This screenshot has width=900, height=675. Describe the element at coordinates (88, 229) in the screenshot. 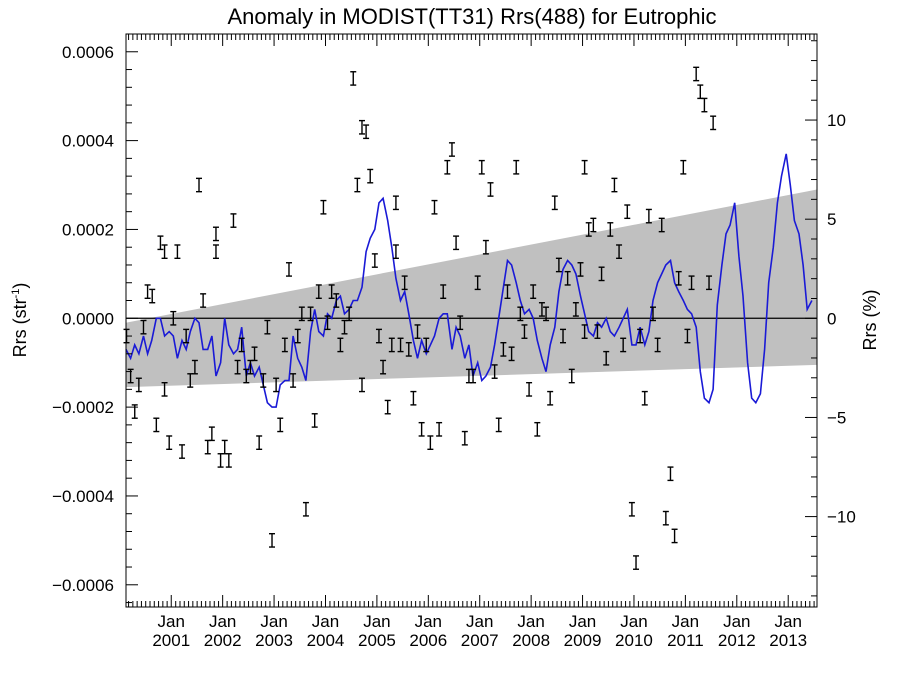

I see `y-tick-label: 0.0002` at that location.